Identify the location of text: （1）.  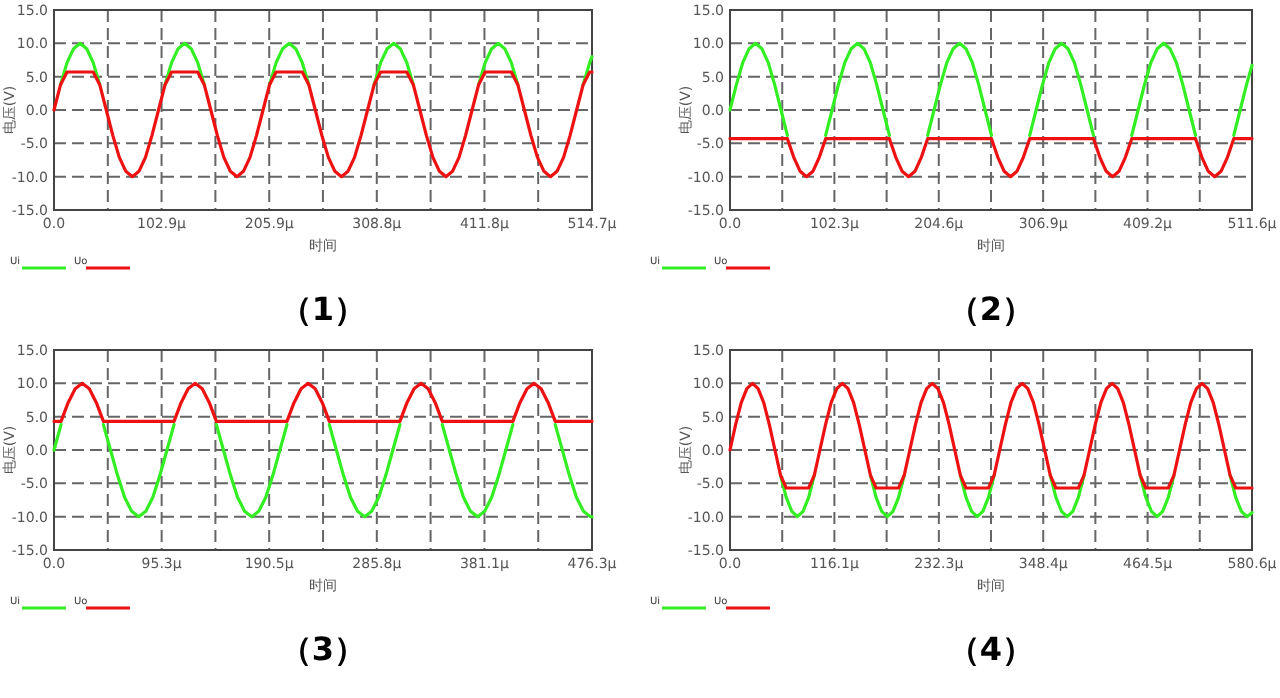
(323, 309).